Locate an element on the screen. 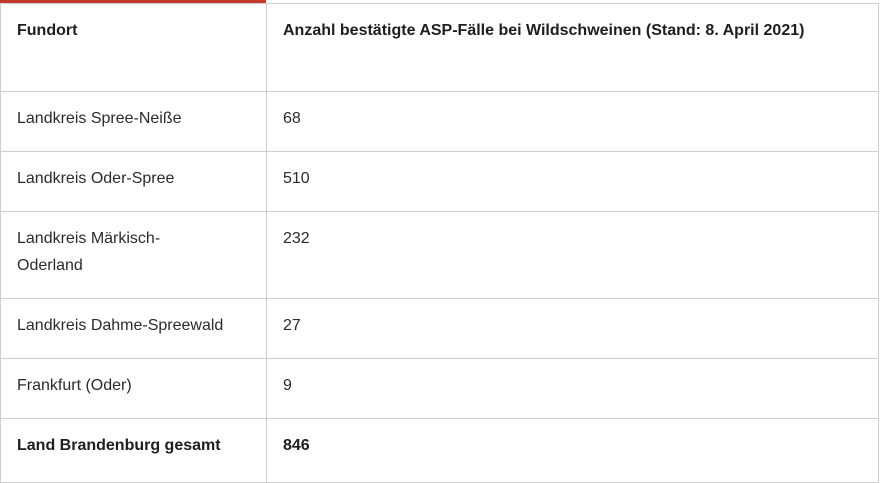 This screenshot has height=483, width=880. table-row: Landkreis Dahme-Spreewald 27 is located at coordinates (439, 328).